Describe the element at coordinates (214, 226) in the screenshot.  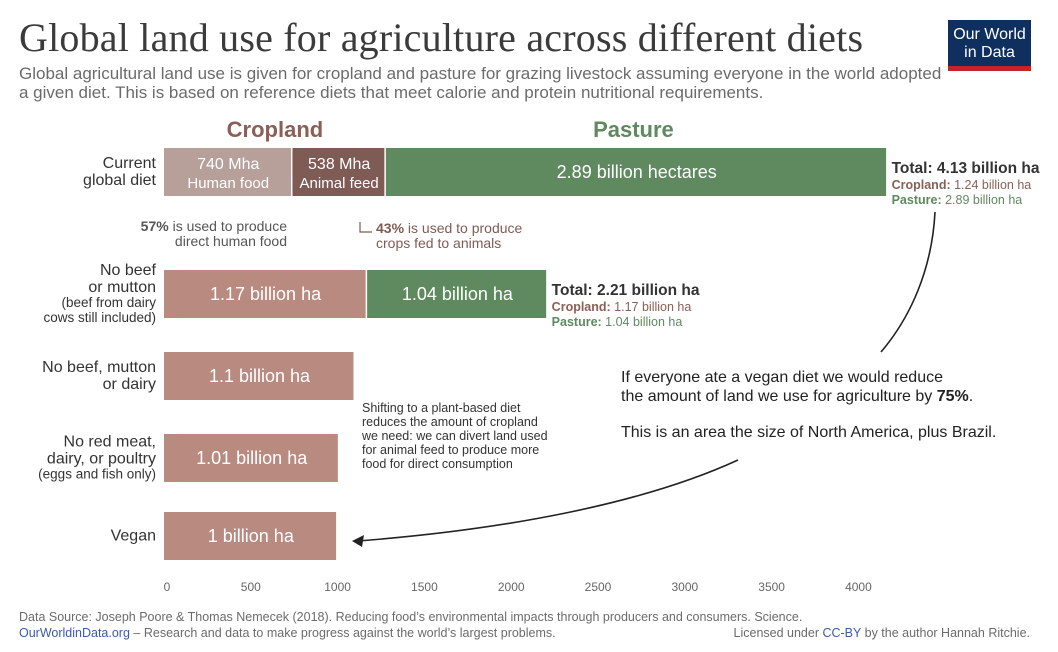
I see `human-food-note: 57% is used to produce` at that location.